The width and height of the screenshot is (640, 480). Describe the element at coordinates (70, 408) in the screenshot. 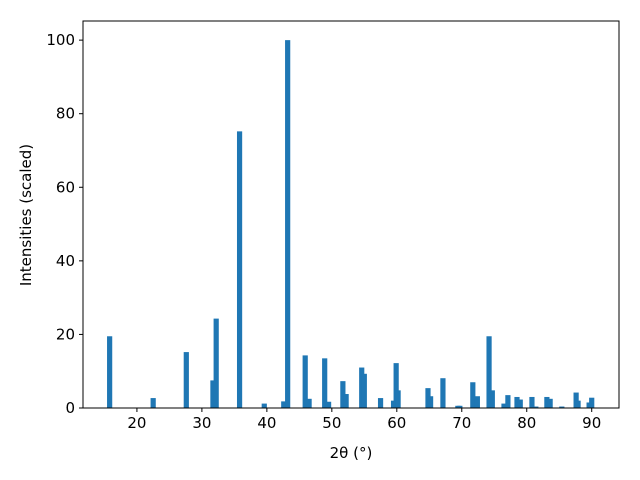

I see `y-tick-label: 0` at that location.